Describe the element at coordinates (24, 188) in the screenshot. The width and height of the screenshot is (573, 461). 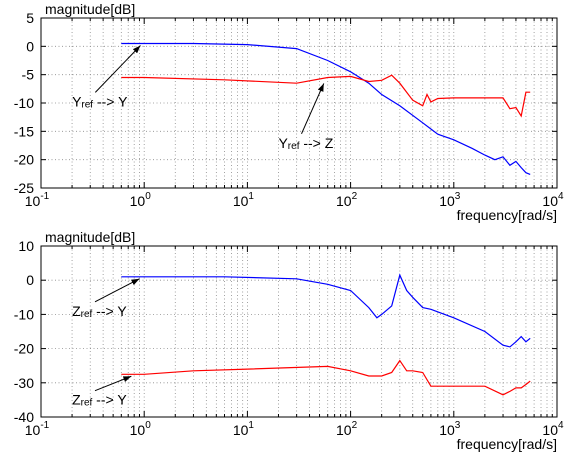
I see `y-tick-label: -25` at that location.